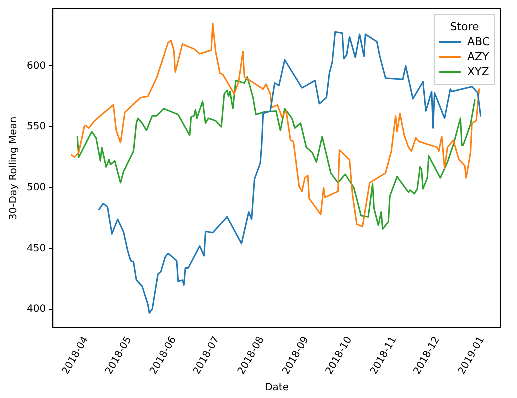 This screenshot has height=398, width=517. I want to click on y-tick-label: 450, so click(36, 248).